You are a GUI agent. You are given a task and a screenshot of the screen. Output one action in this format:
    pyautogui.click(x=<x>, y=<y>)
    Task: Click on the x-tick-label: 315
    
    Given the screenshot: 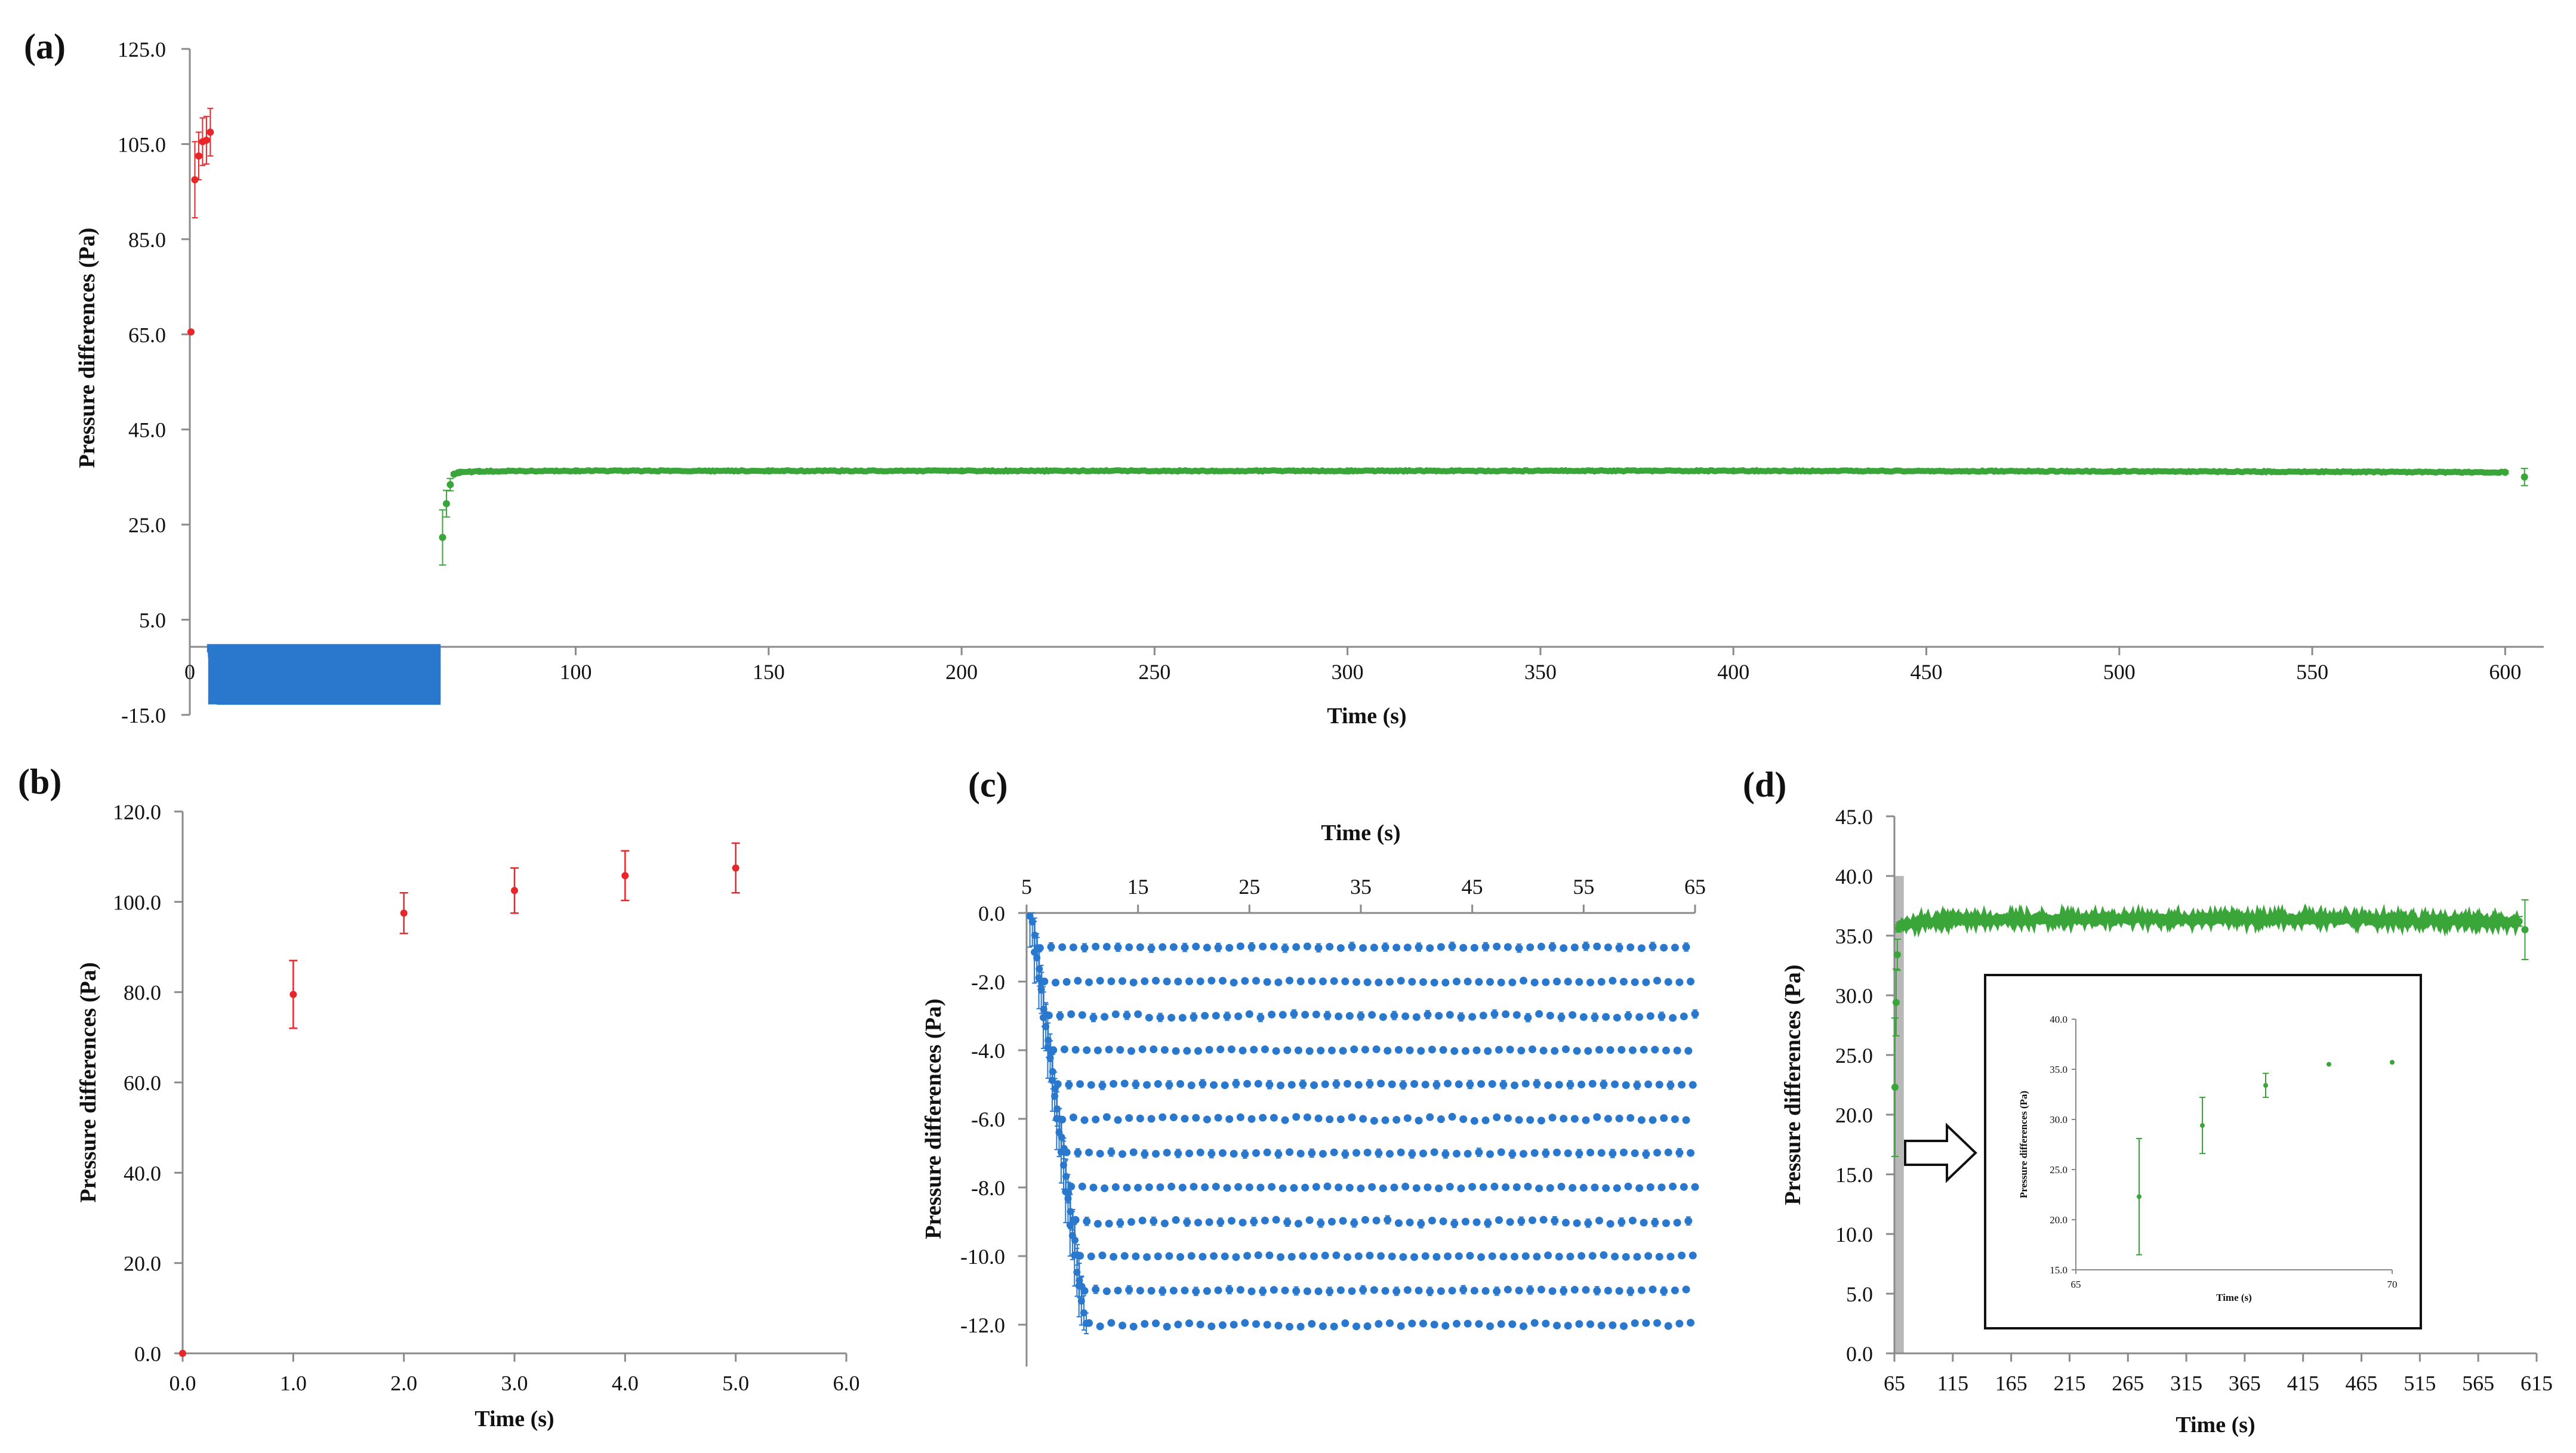 What is the action you would take?
    pyautogui.click(x=2186, y=1383)
    